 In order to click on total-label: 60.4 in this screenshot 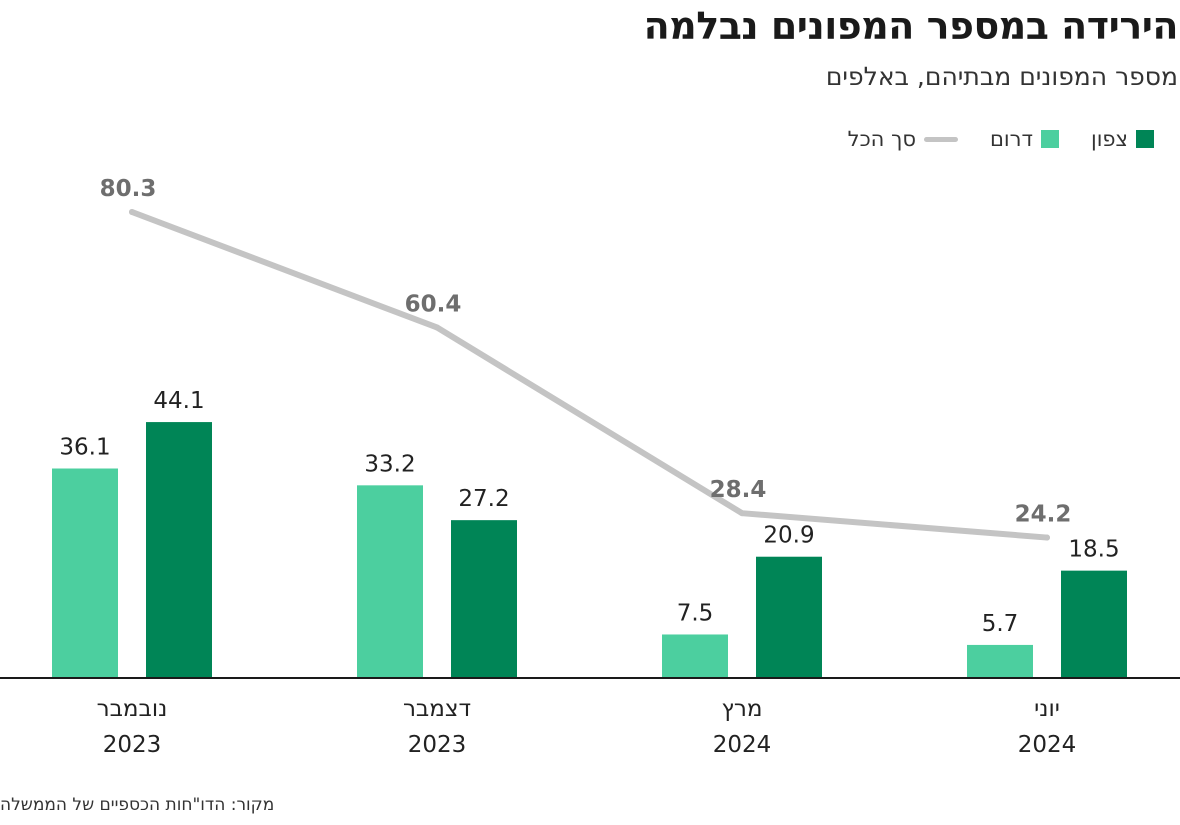, I will do `click(433, 304)`.